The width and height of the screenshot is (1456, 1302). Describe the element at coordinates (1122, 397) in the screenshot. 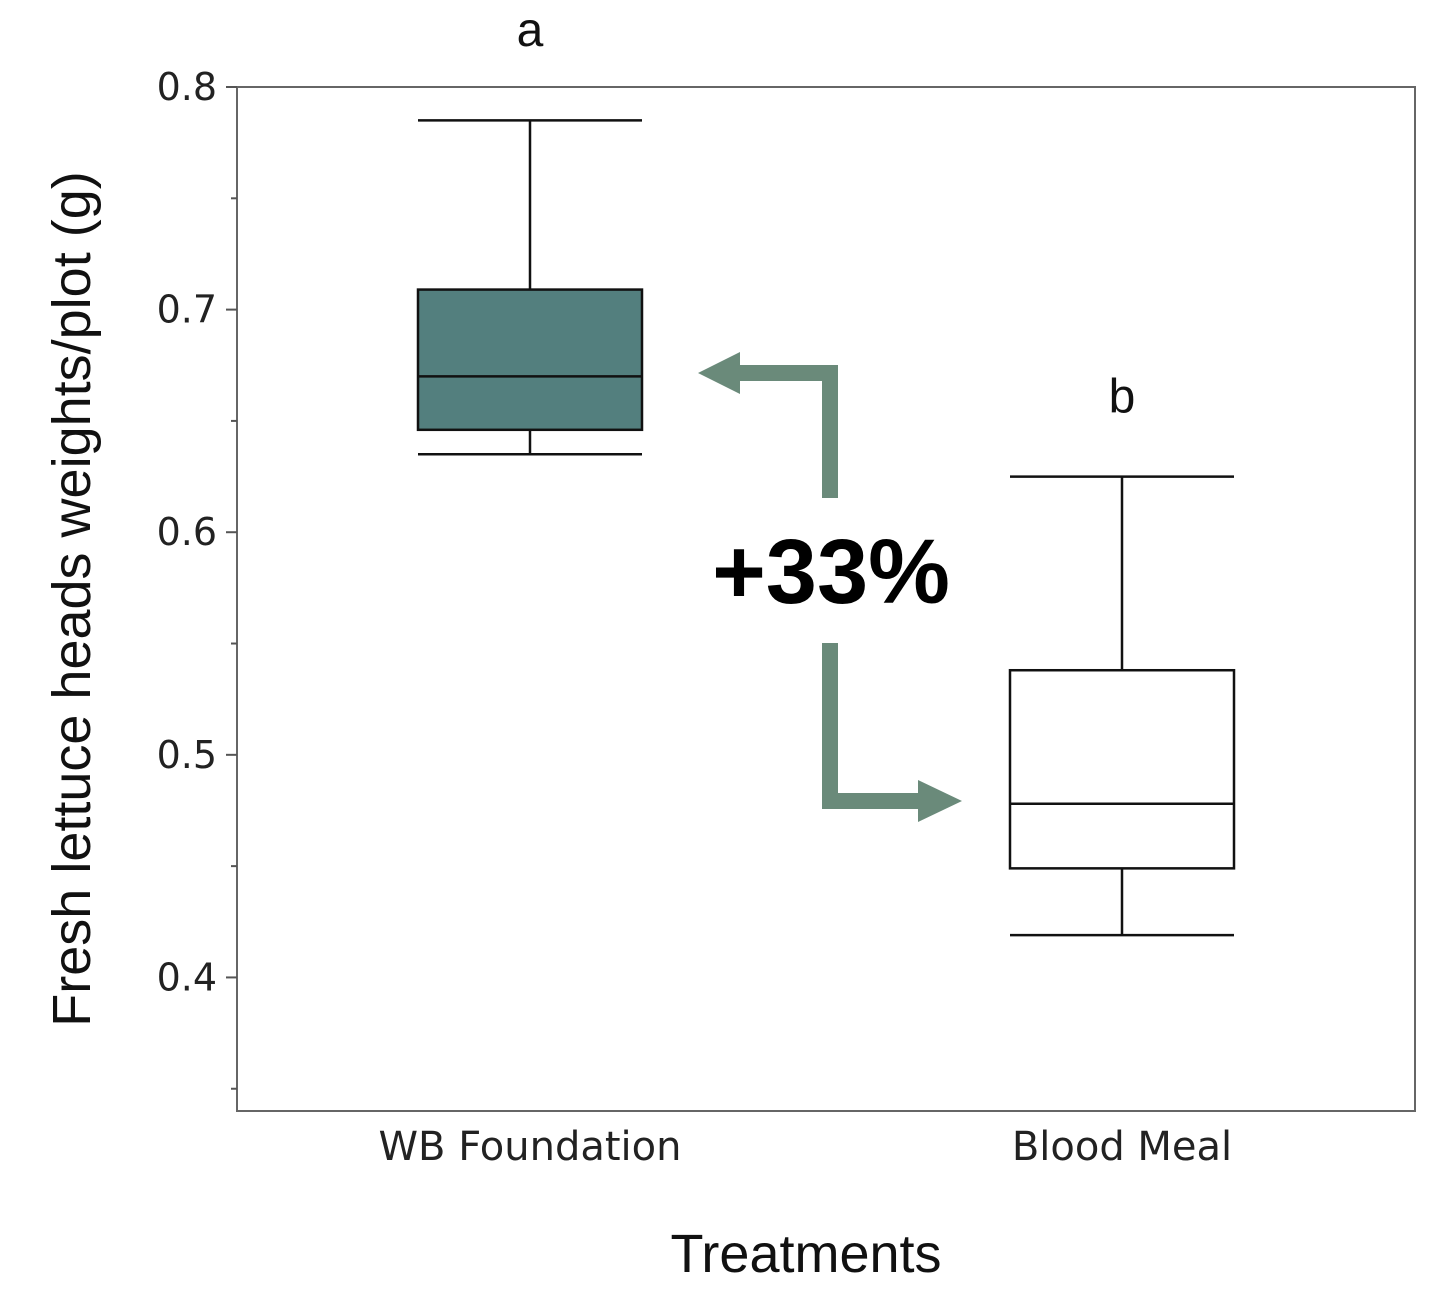

I see `significance-letter: b` at that location.